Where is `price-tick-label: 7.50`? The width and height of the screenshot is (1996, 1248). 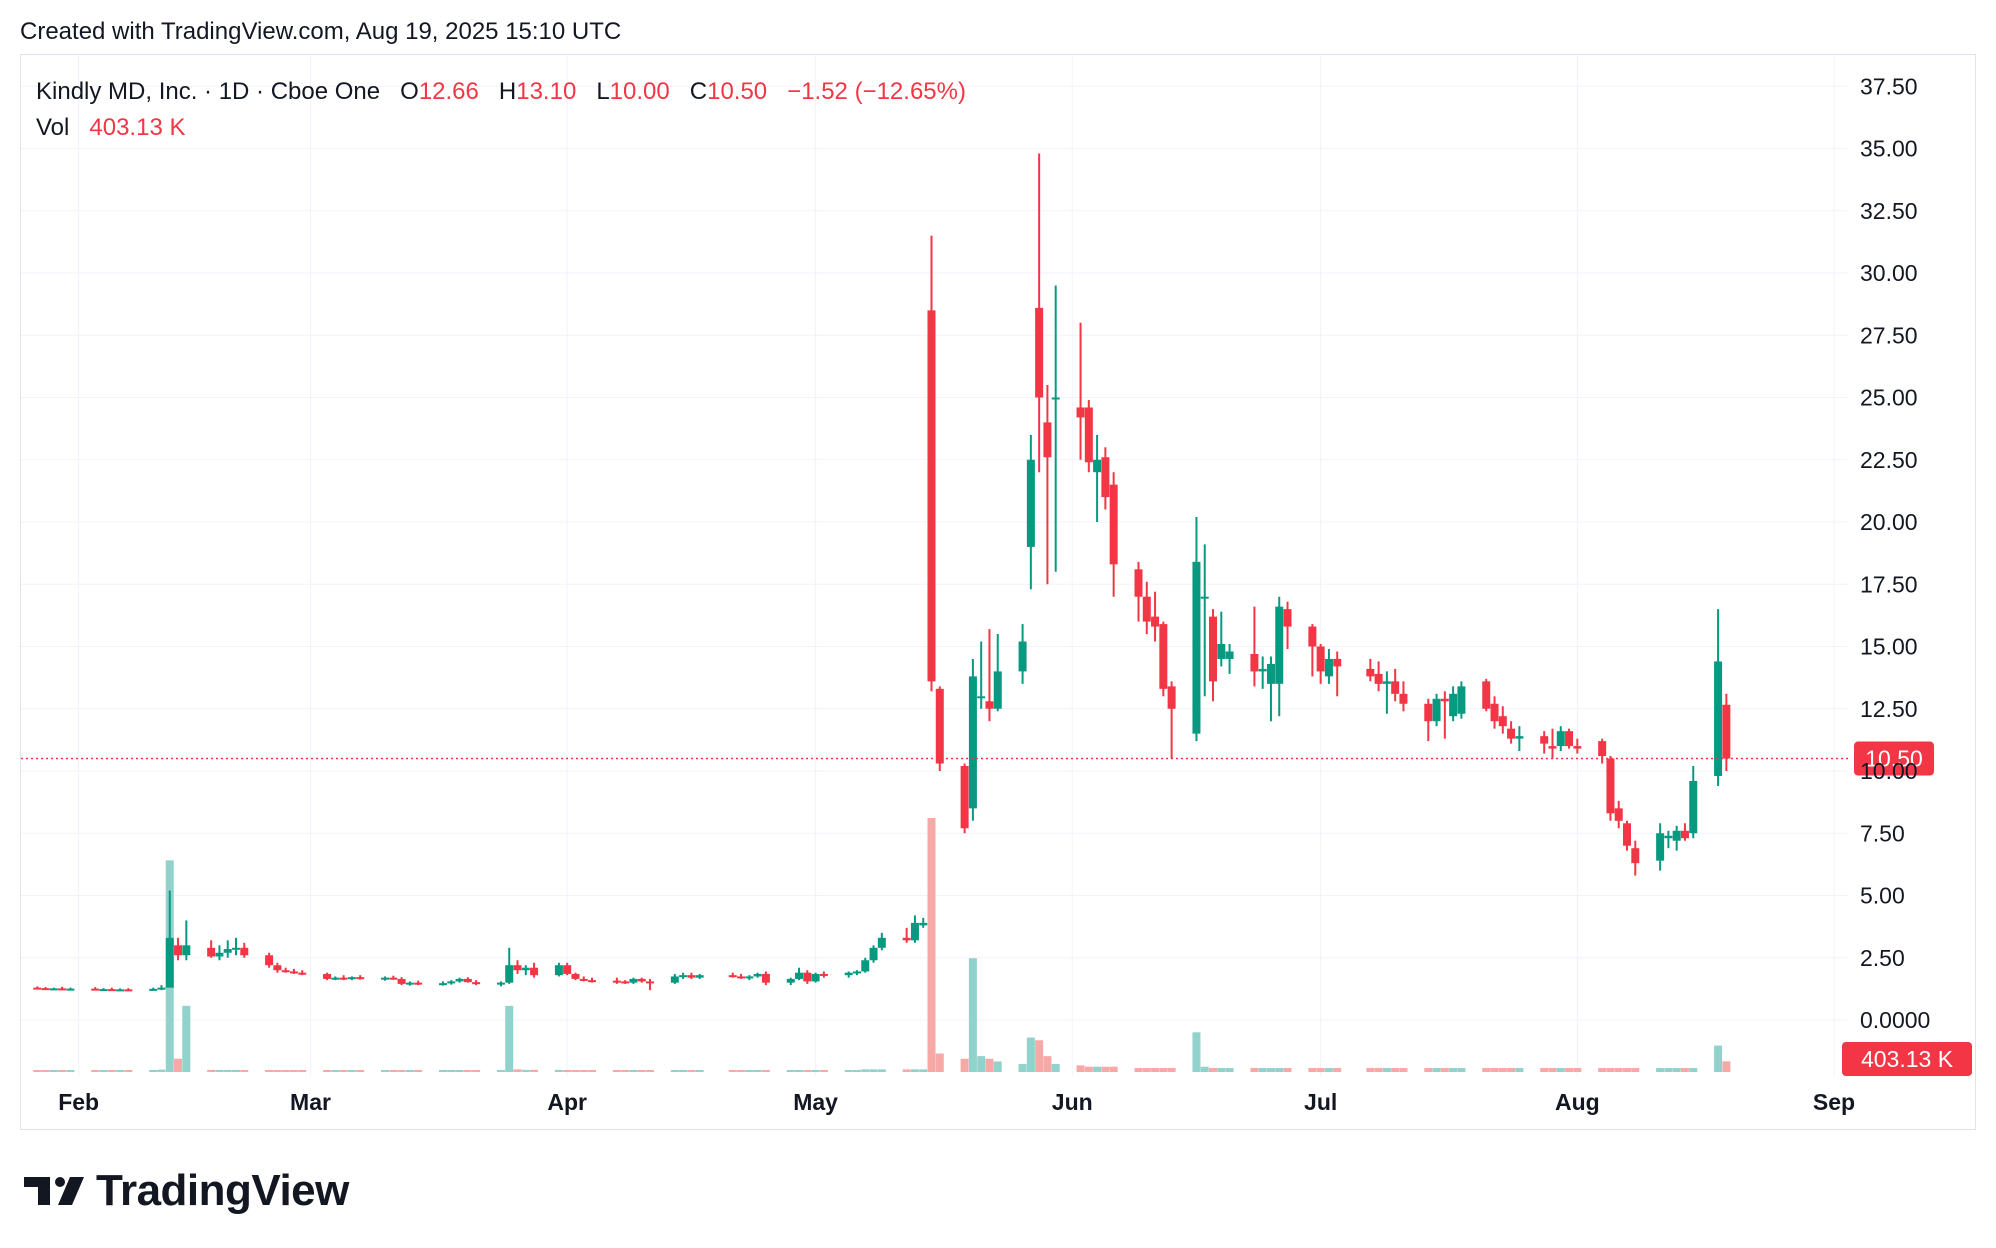 price-tick-label: 7.50 is located at coordinates (1882, 833).